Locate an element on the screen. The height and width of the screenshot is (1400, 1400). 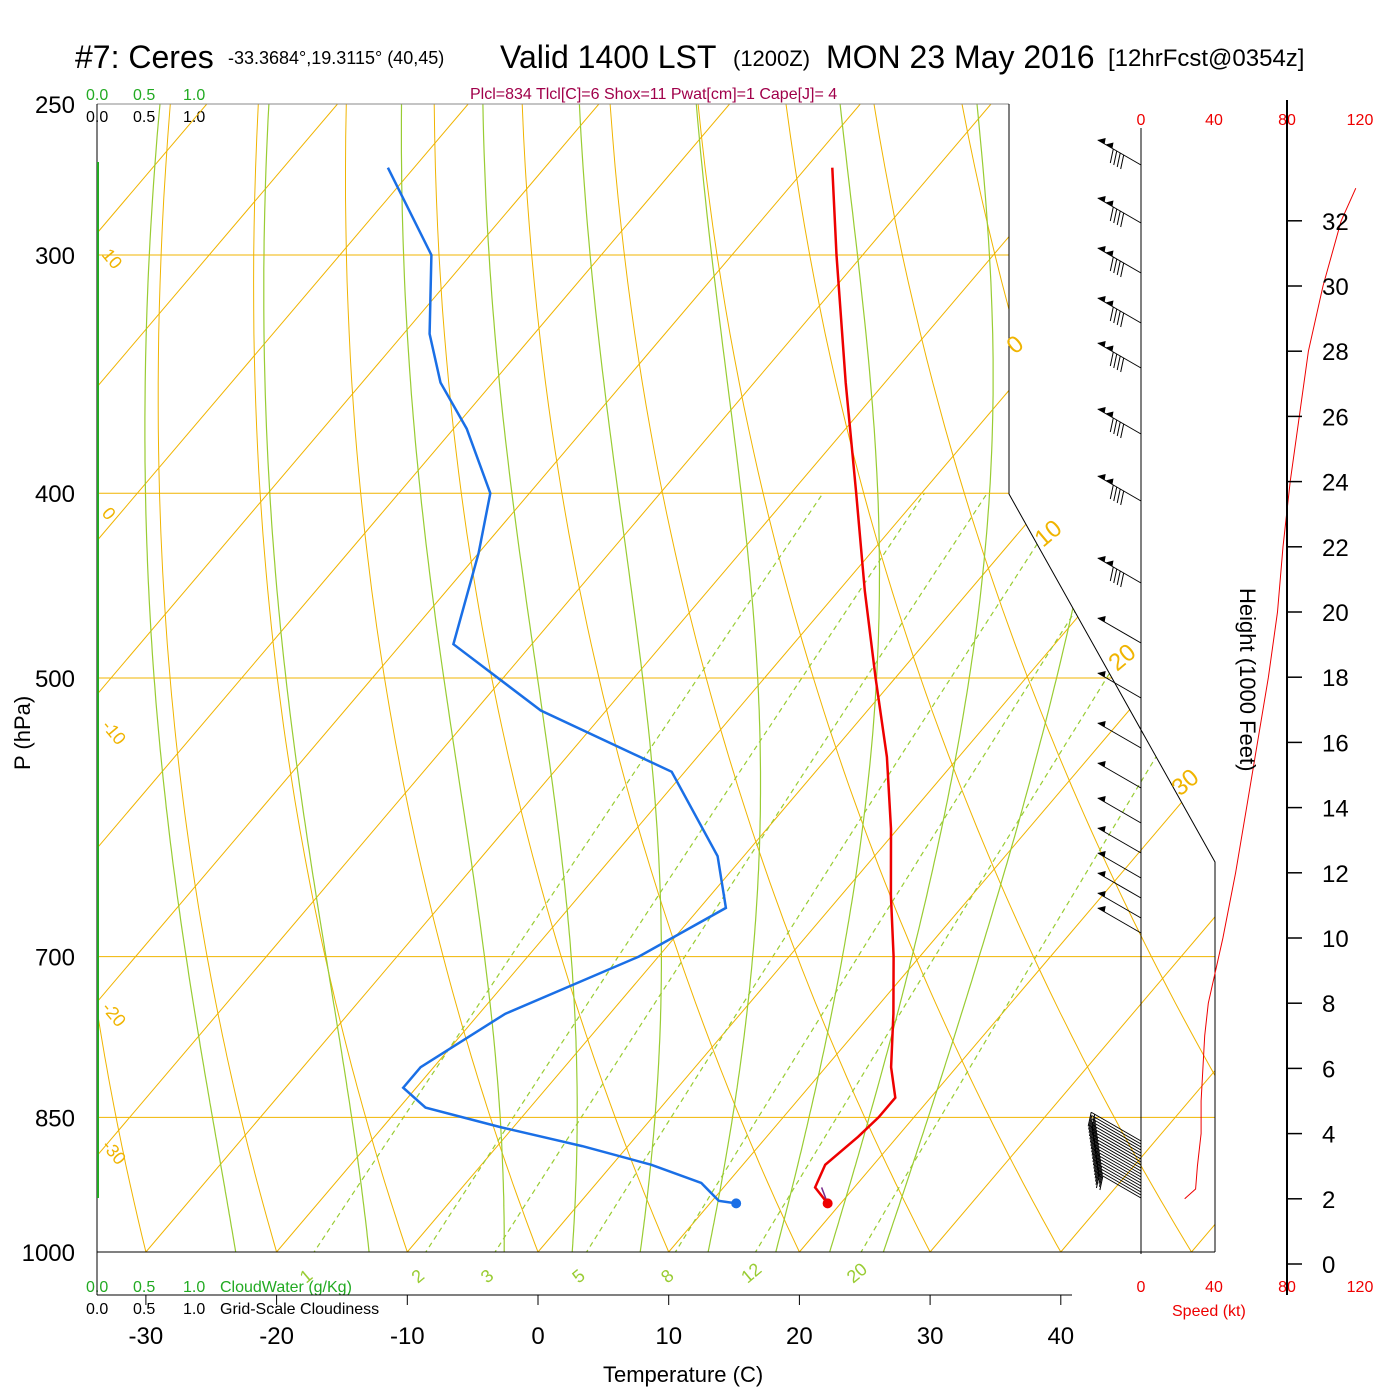
temperature-tick-label: -20 is located at coordinates (276, 1336).